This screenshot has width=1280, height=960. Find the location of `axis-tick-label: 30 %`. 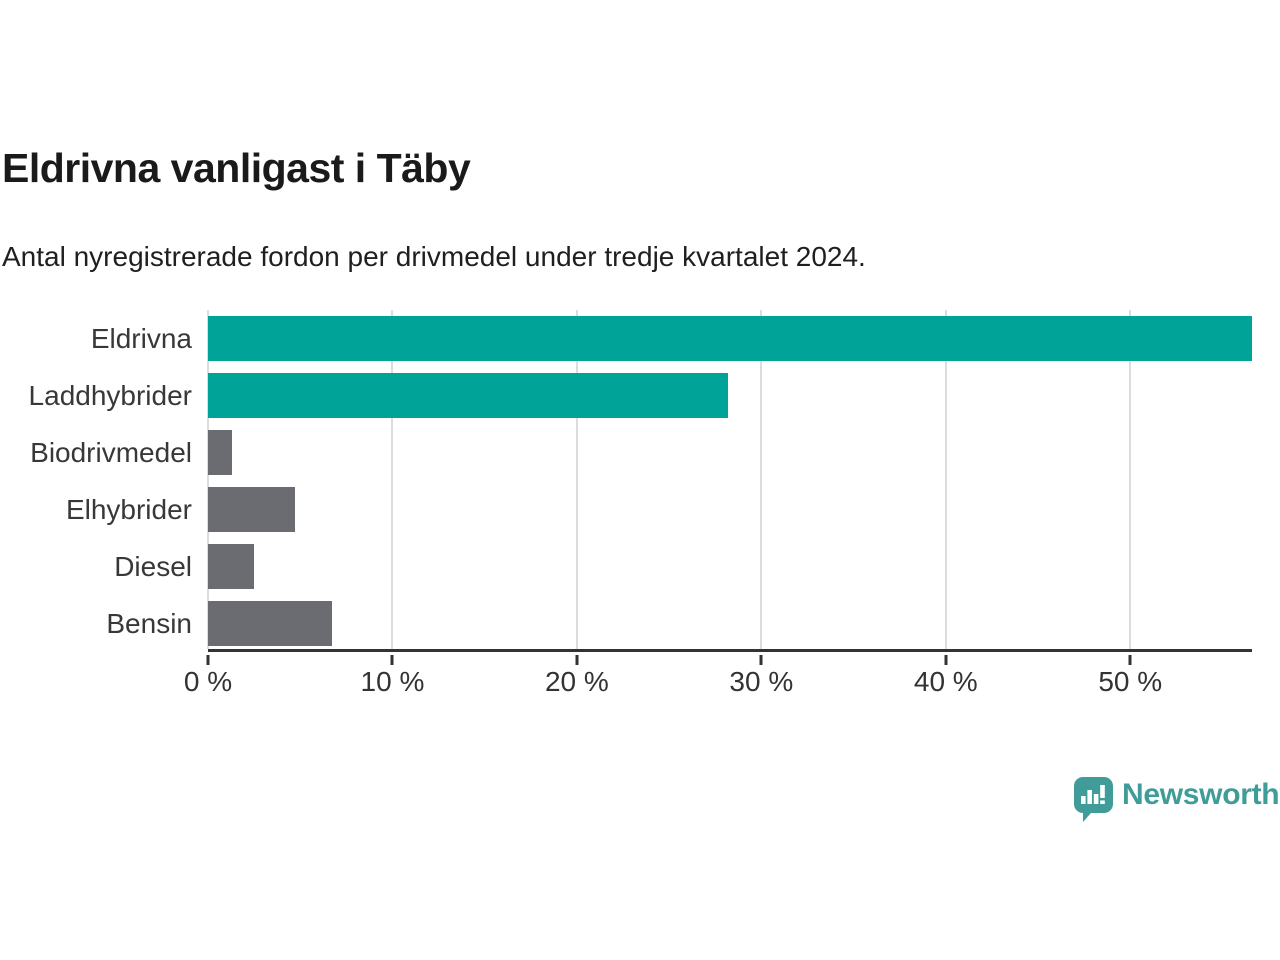

axis-tick-label: 30 % is located at coordinates (761, 681).